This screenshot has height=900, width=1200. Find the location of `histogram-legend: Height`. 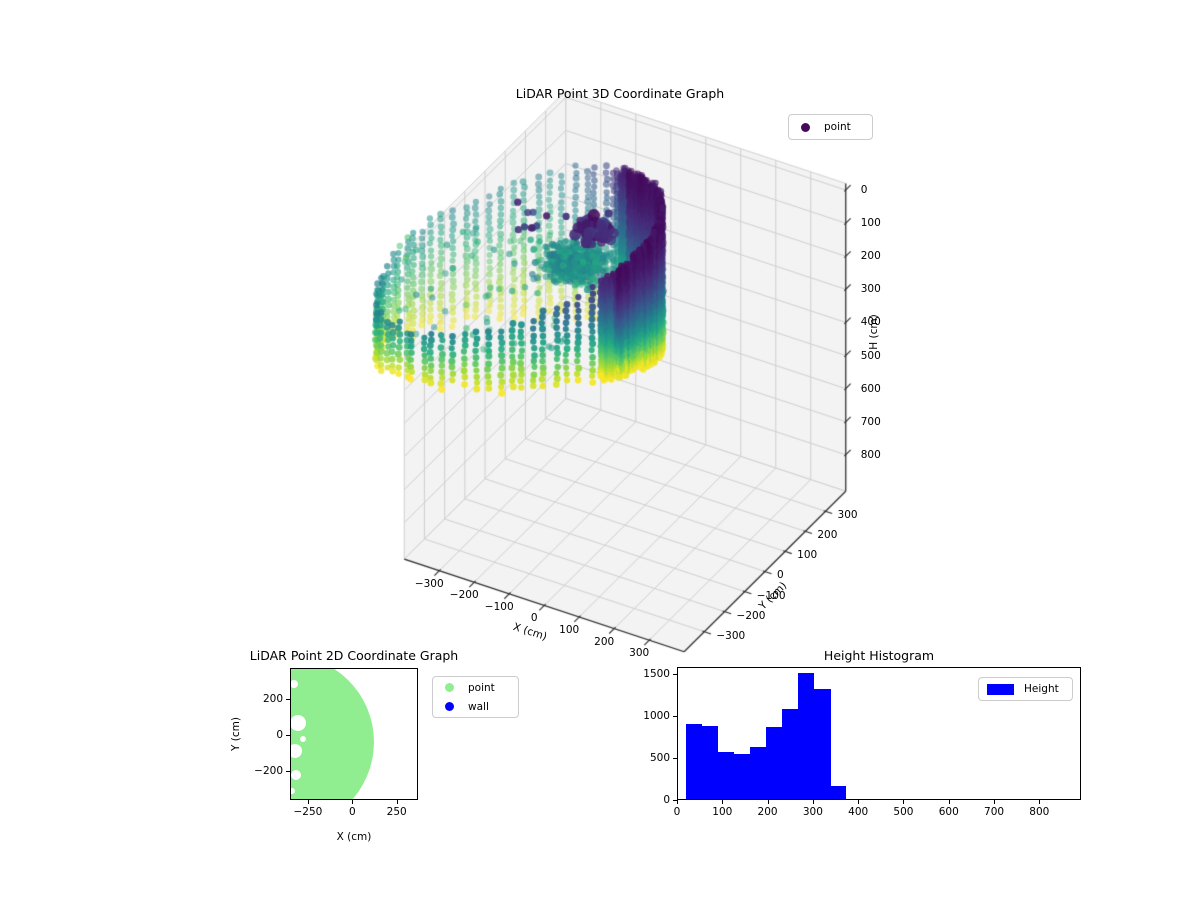

histogram-legend: Height is located at coordinates (1025, 689).